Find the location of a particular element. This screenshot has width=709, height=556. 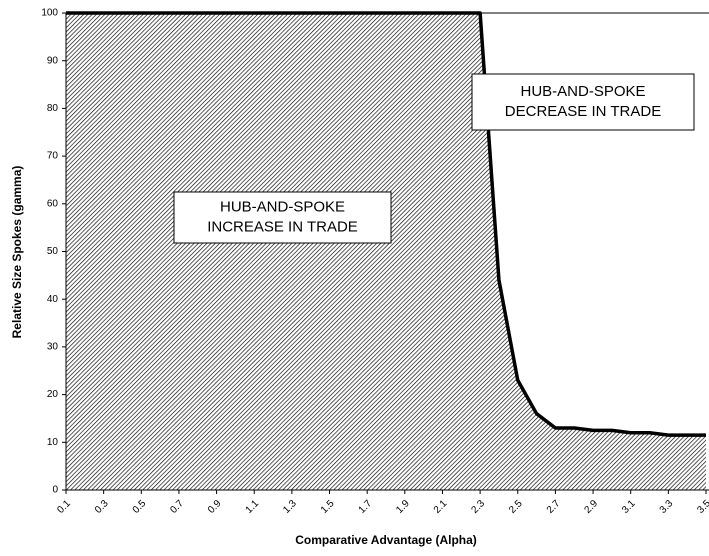

y-tick-label: 10 is located at coordinates (53, 442).